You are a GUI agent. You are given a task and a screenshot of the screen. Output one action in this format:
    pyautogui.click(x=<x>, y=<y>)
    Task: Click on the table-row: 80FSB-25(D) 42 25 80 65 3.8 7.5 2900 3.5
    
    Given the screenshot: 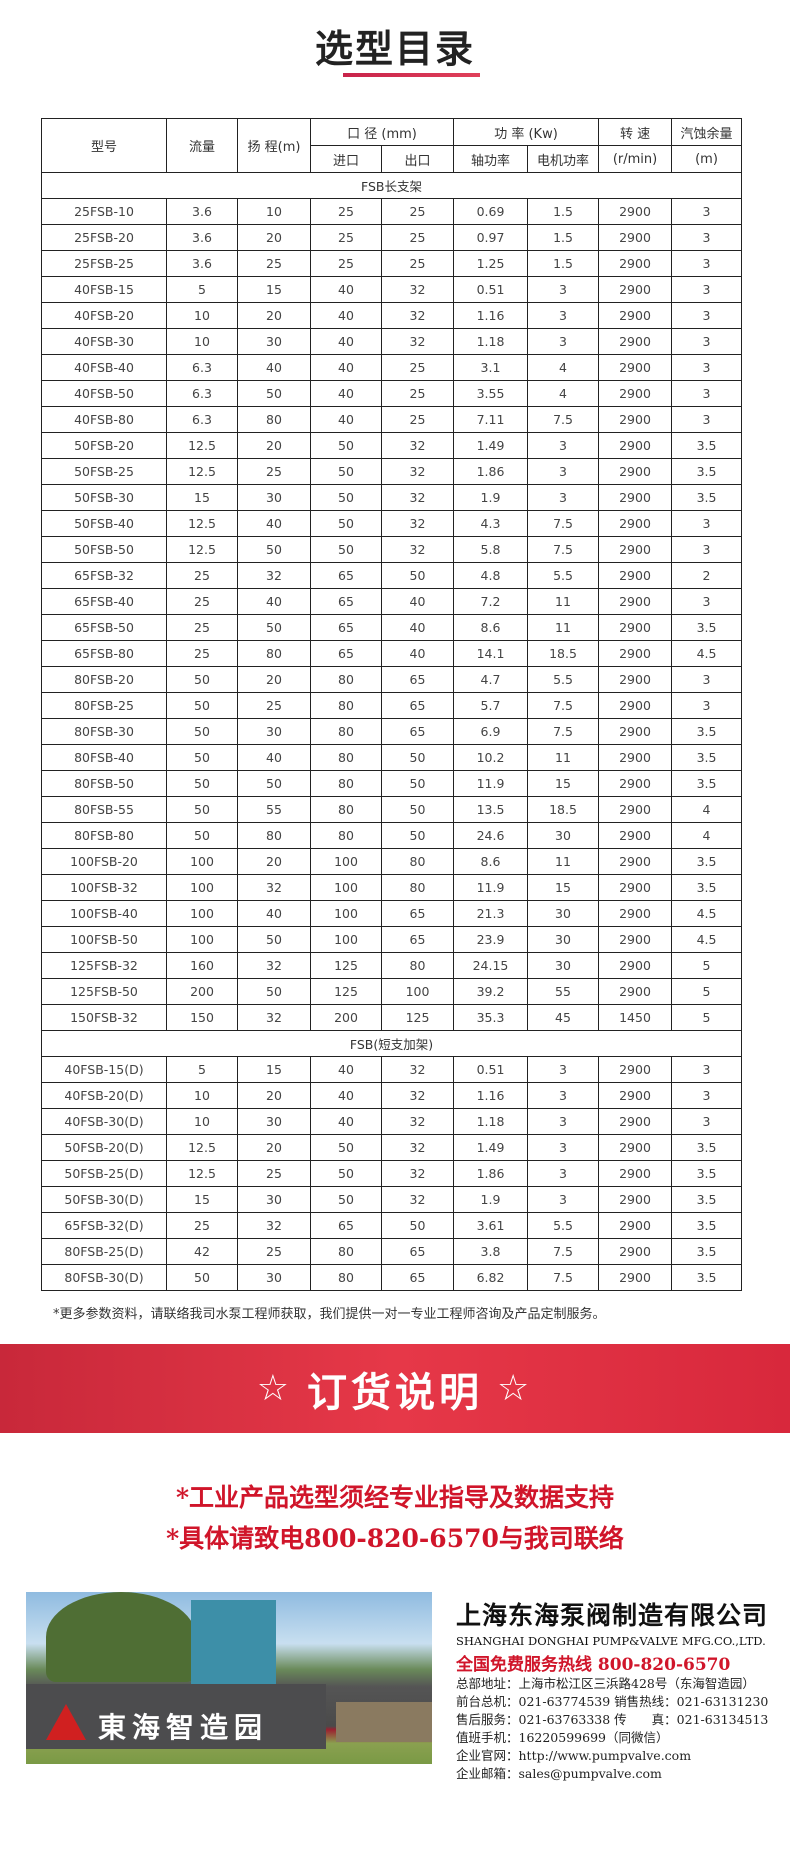 What is the action you would take?
    pyautogui.click(x=392, y=1251)
    